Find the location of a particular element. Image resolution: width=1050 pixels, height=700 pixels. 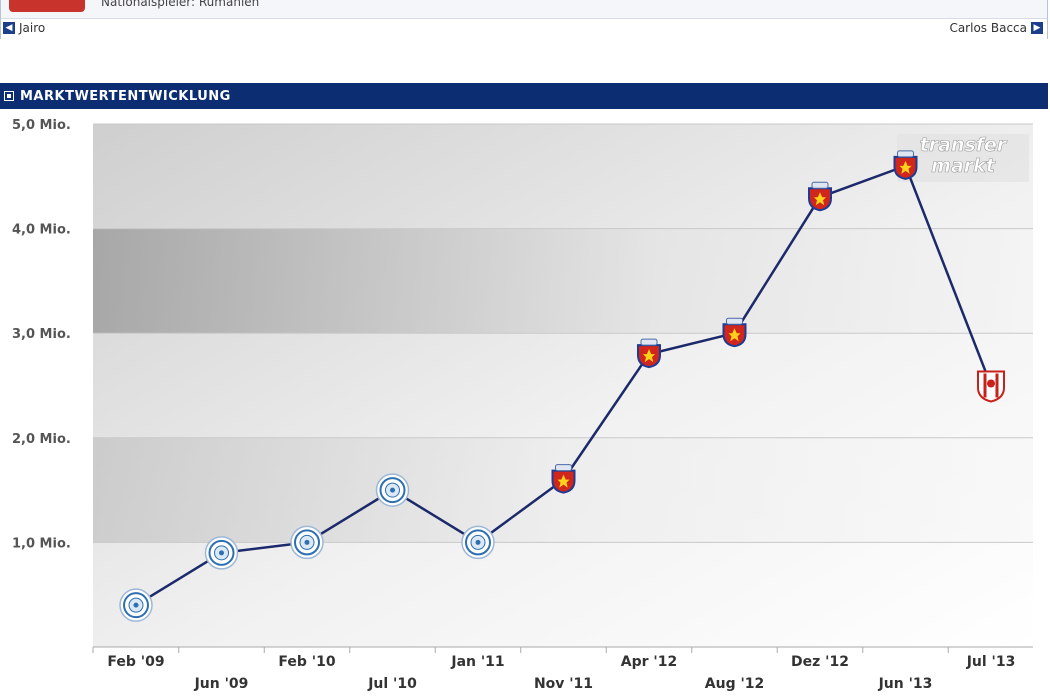

watermark-line1: transfer is located at coordinates (964, 145).